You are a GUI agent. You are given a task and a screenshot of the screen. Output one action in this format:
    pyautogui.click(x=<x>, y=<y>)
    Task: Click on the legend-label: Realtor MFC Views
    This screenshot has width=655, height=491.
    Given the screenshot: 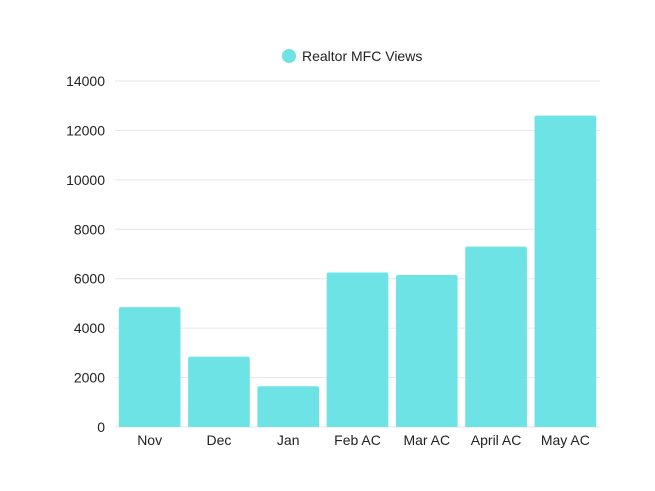 What is the action you would take?
    pyautogui.click(x=362, y=56)
    